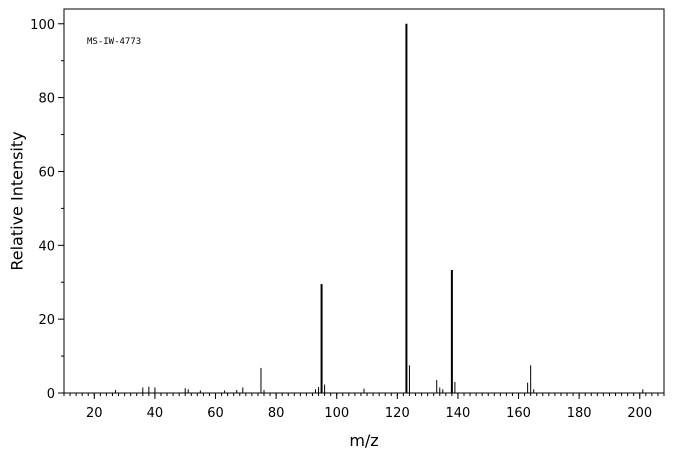 The width and height of the screenshot is (676, 455). I want to click on y-tick-label: 80, so click(46, 99).